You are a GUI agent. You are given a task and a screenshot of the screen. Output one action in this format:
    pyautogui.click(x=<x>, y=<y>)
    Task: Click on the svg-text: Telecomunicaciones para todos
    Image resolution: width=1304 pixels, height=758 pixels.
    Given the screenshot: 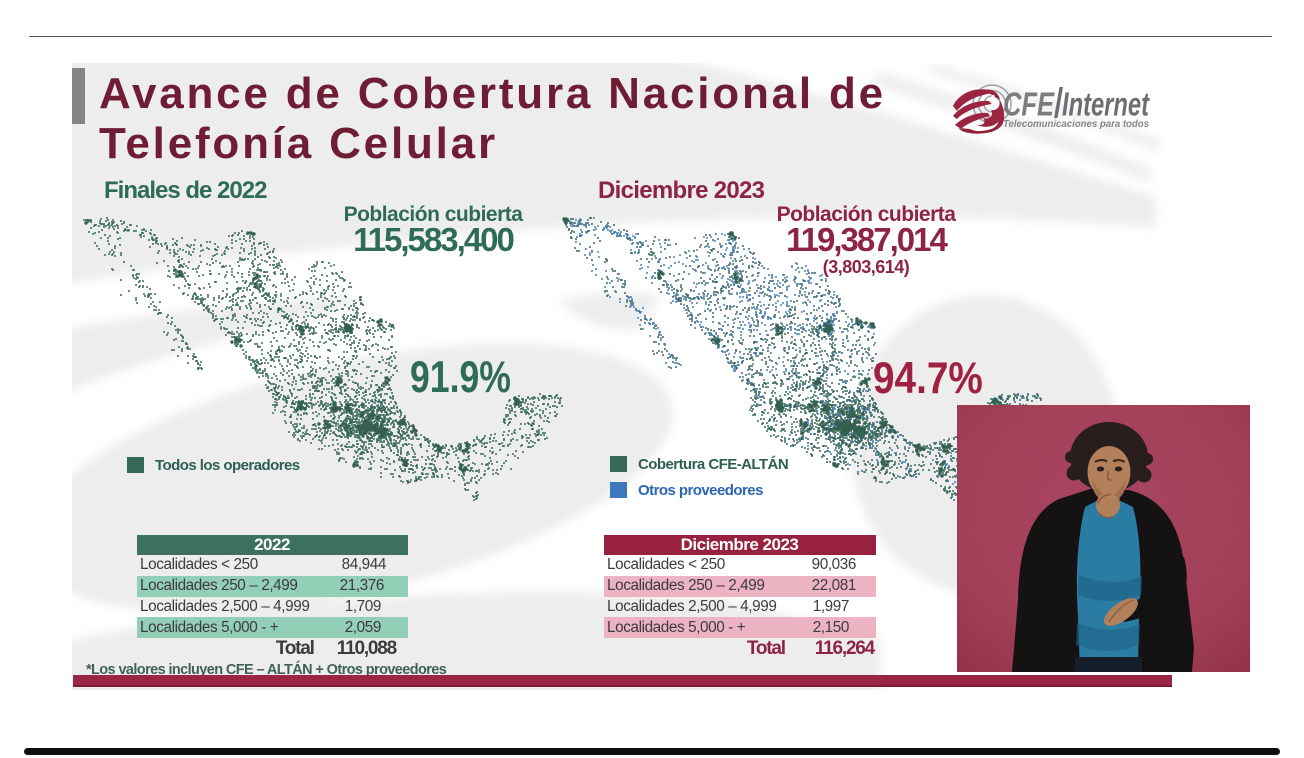 What is the action you would take?
    pyautogui.click(x=1076, y=124)
    